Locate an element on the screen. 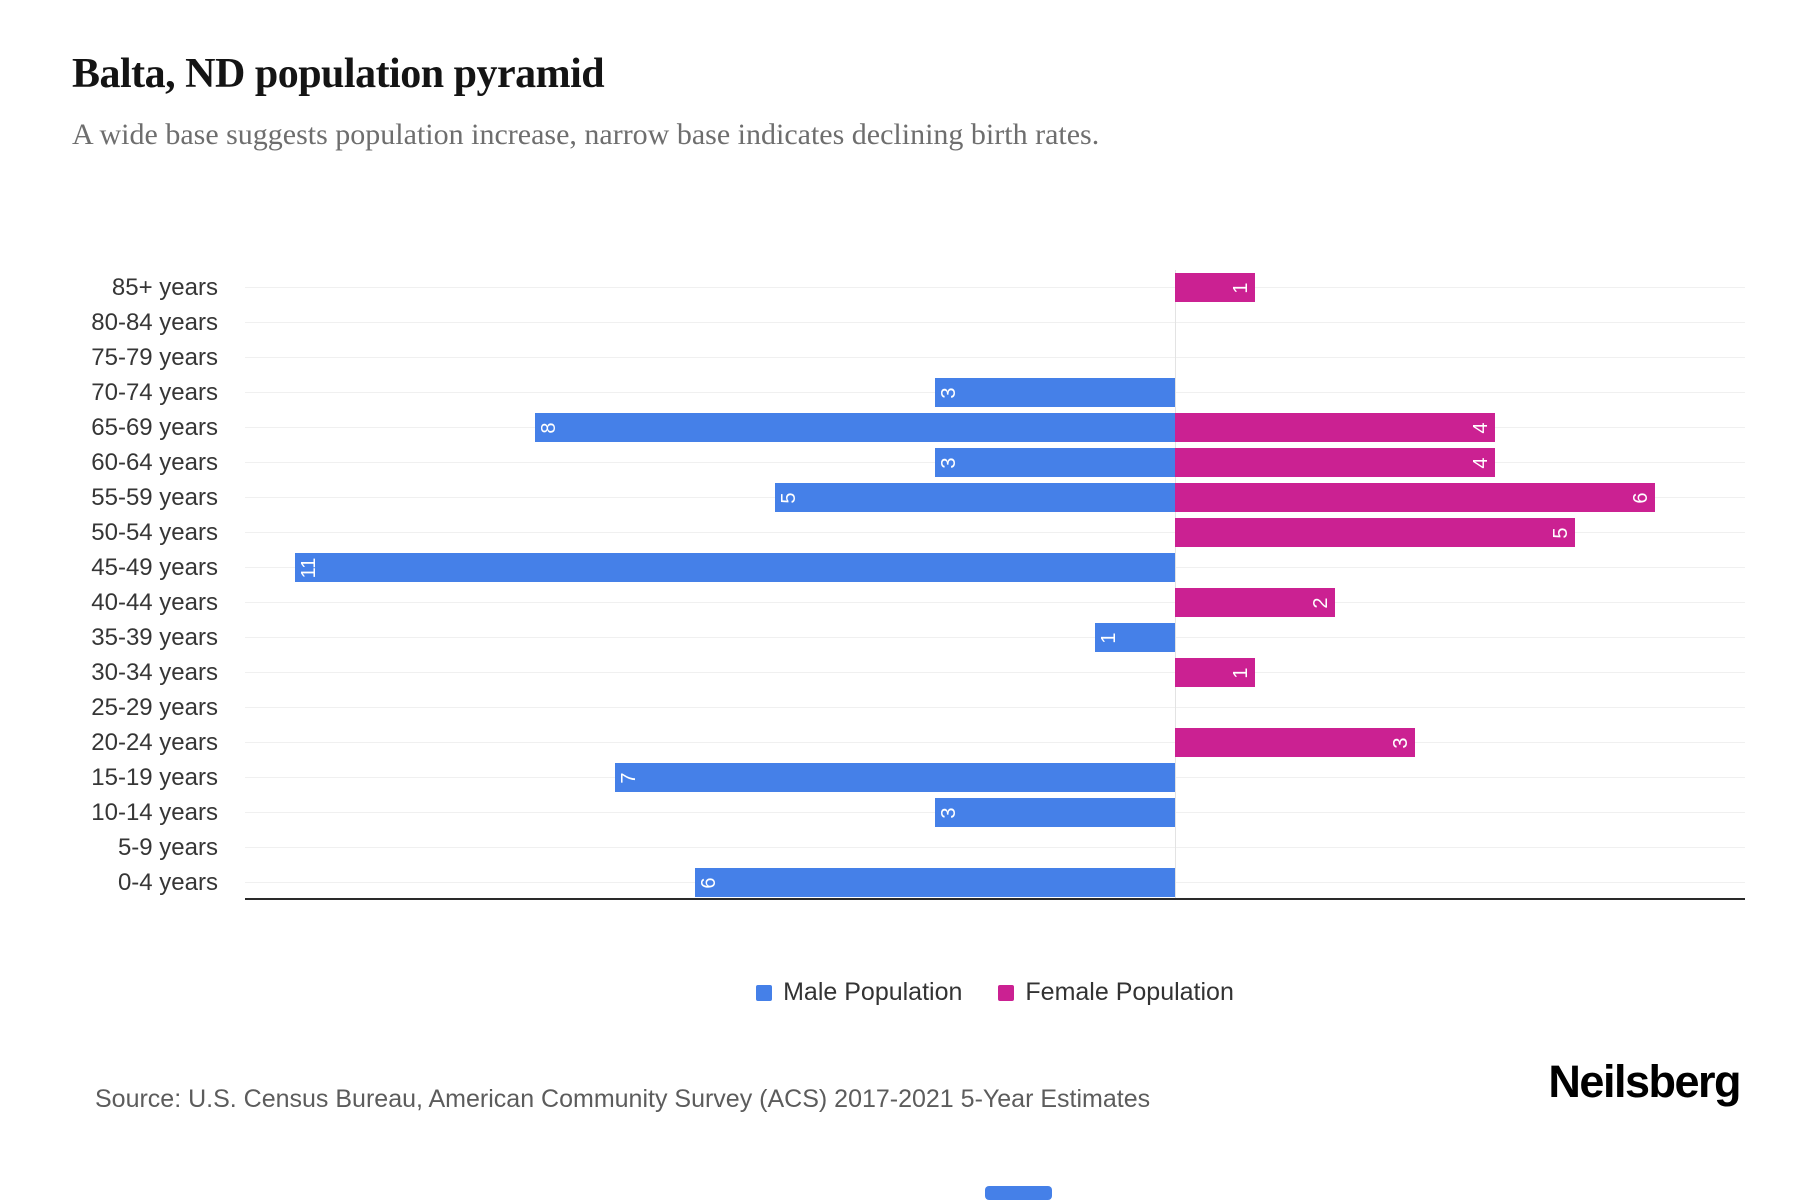 This screenshot has width=1800, height=1200. age-label: 70-74 years is located at coordinates (154, 392).